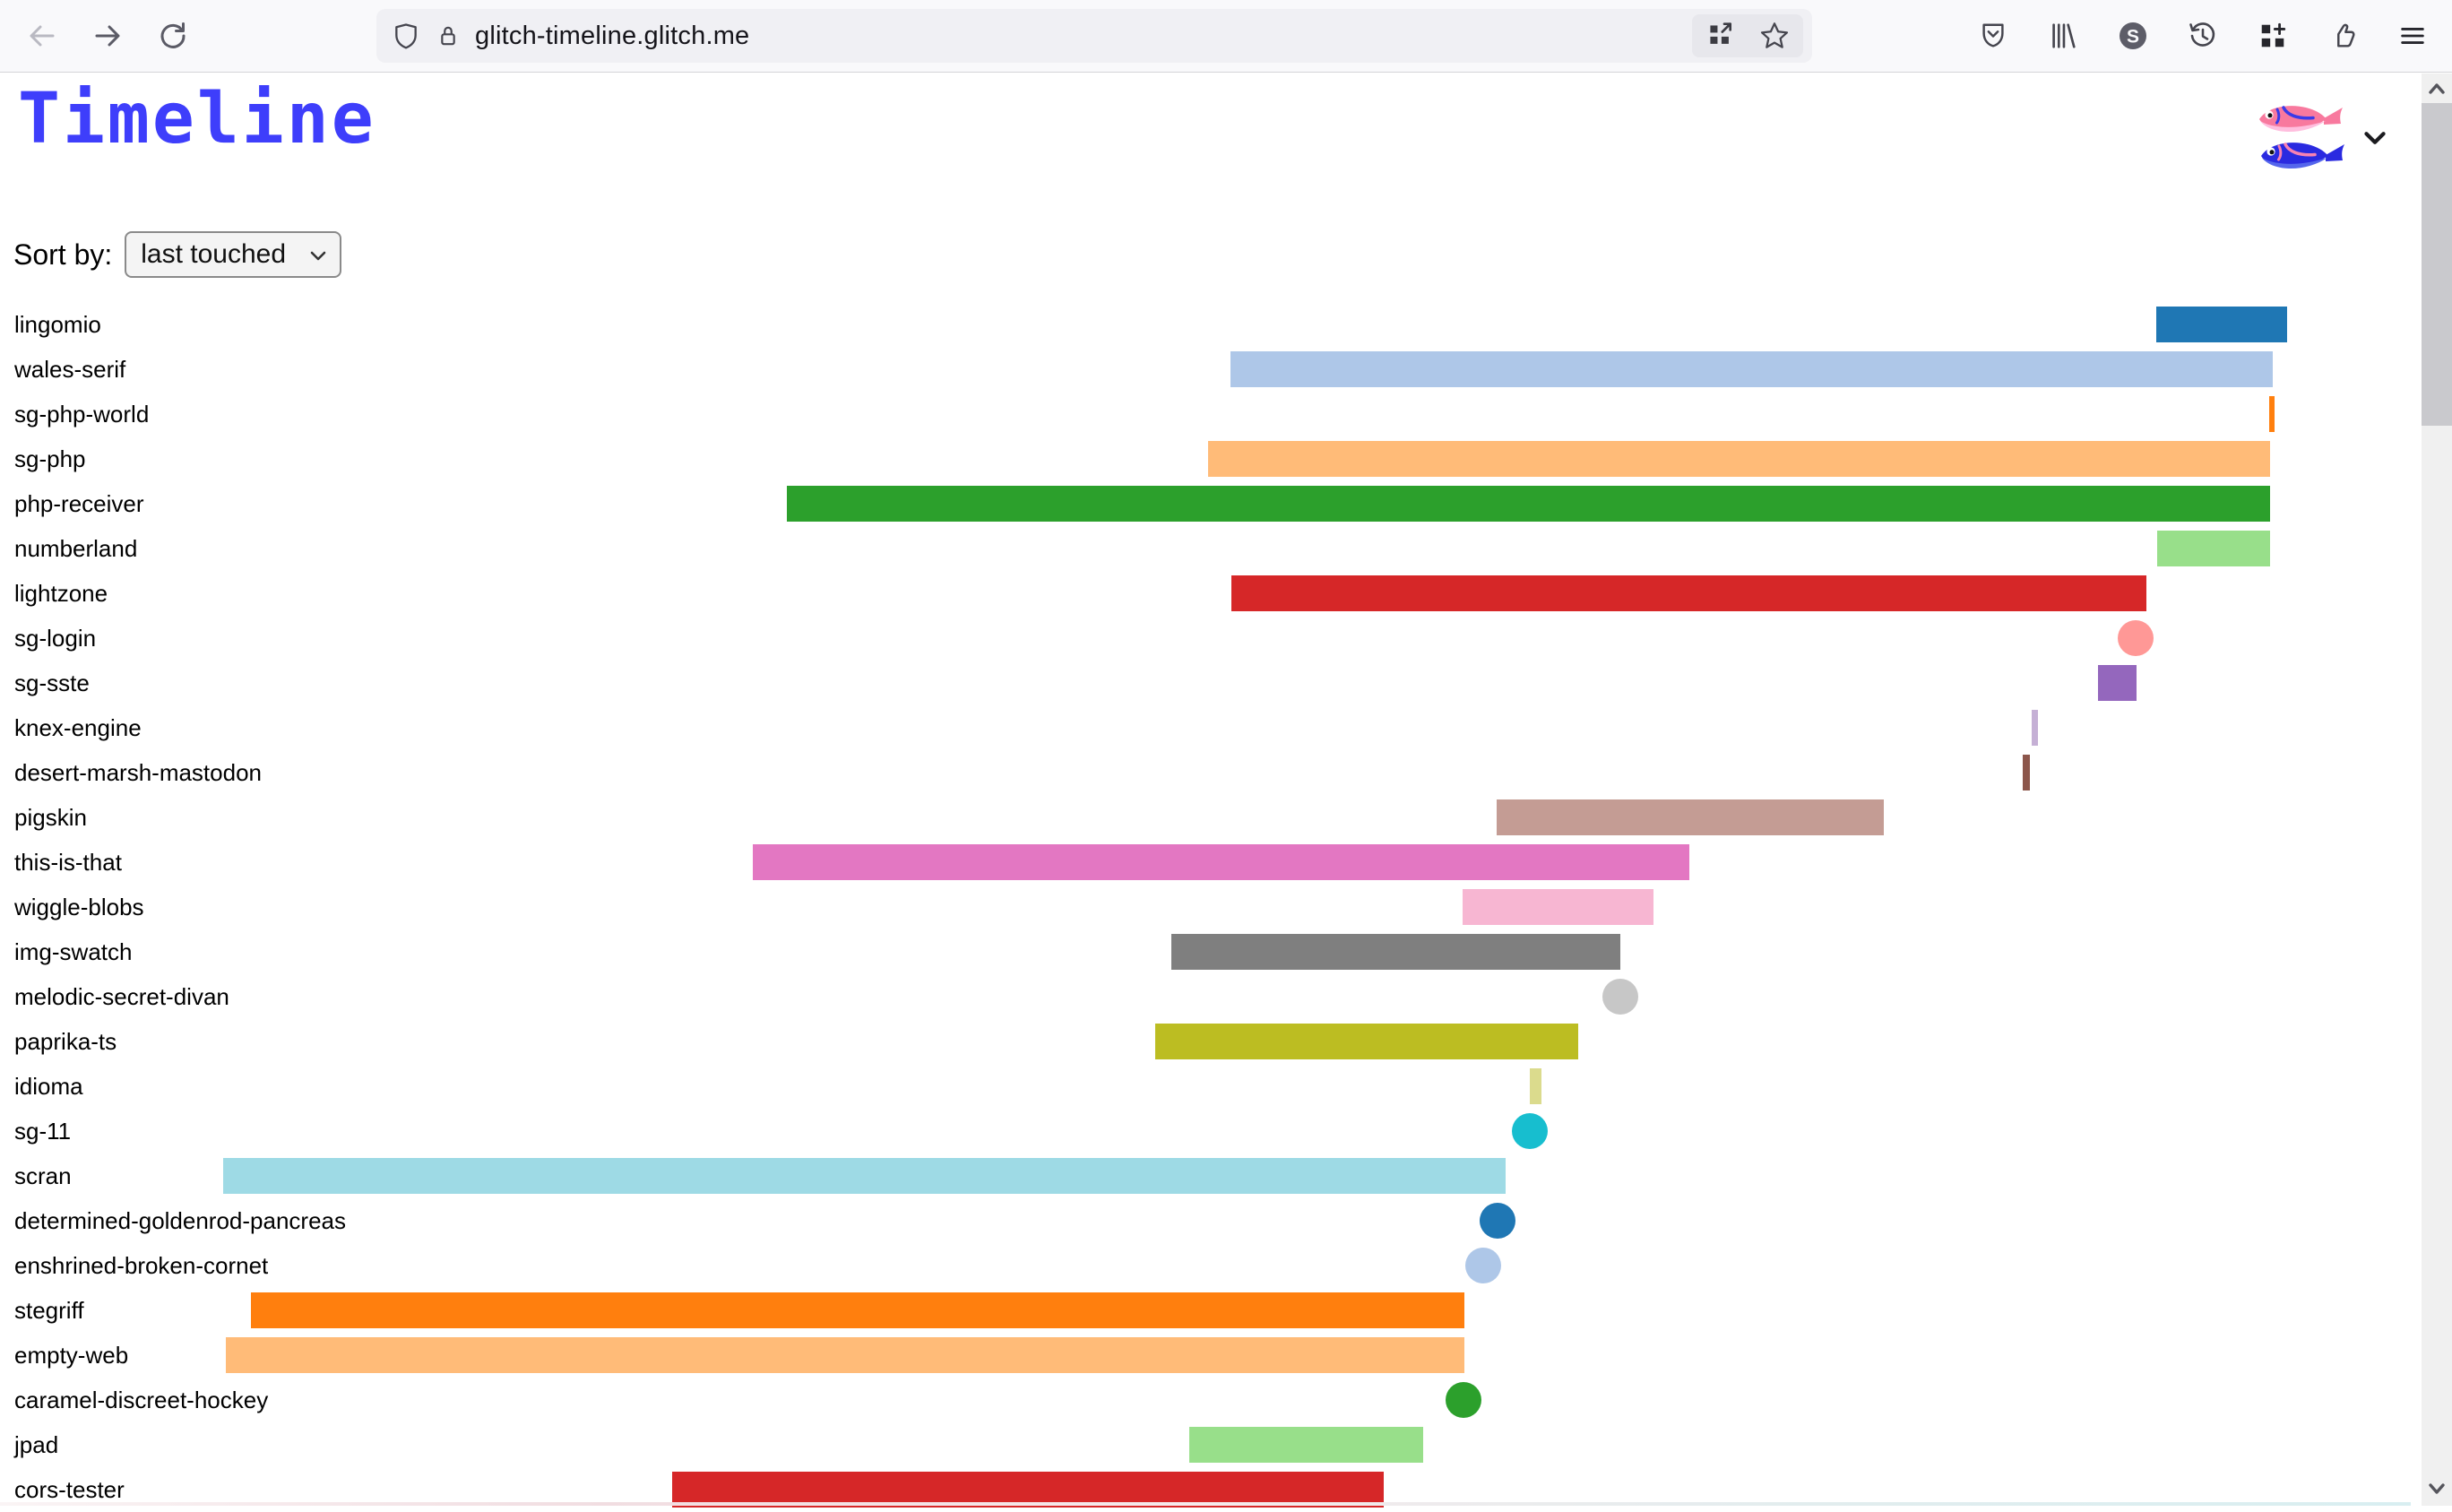  Describe the element at coordinates (138, 772) in the screenshot. I see `project-label: desert-marsh-mastodon` at that location.